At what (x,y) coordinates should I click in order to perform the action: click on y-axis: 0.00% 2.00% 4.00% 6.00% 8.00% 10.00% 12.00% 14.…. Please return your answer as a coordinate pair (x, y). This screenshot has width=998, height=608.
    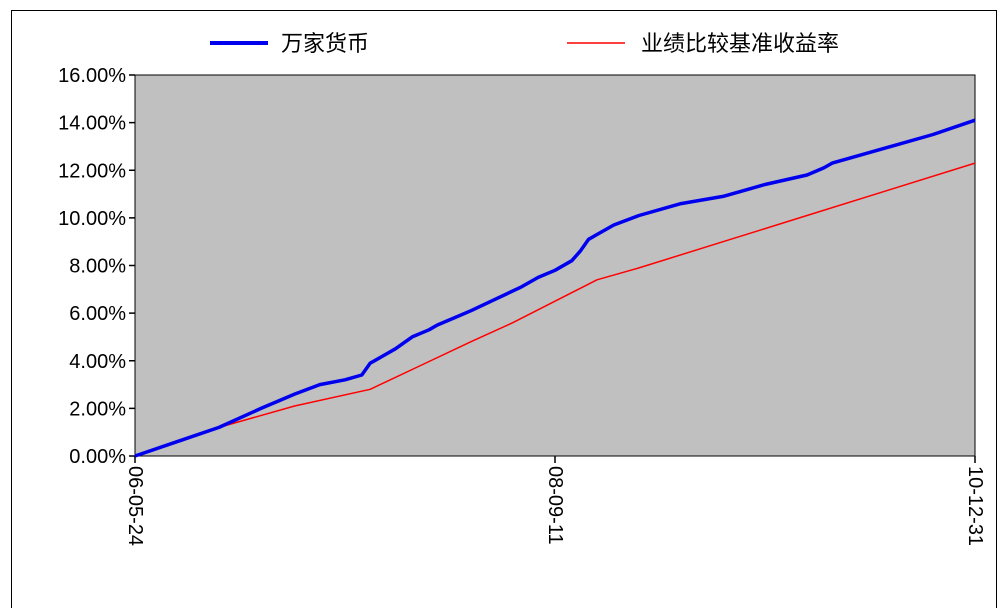
    Looking at the image, I should click on (96, 266).